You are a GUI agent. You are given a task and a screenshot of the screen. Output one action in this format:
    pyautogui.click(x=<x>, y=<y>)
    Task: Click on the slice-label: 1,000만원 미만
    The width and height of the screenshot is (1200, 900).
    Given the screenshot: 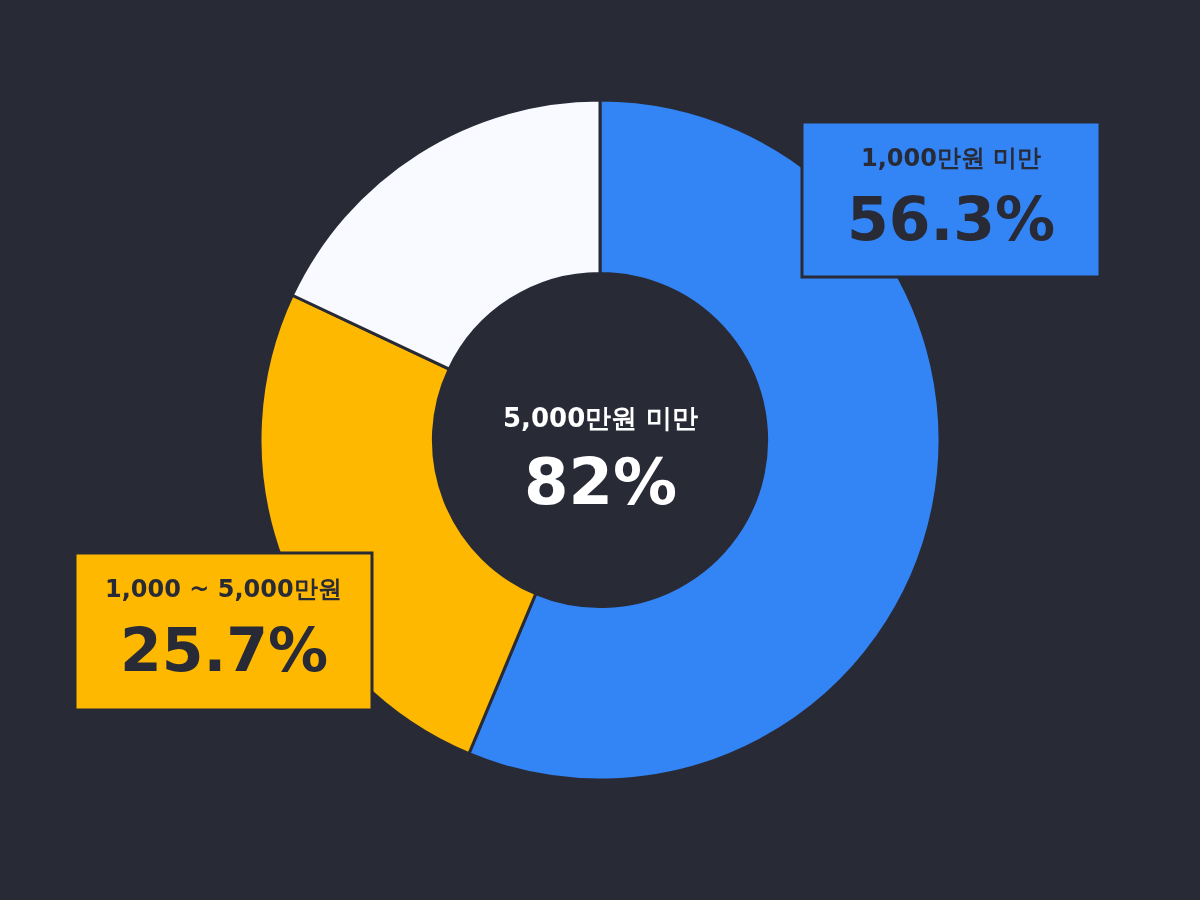 What is the action you would take?
    pyautogui.click(x=951, y=158)
    